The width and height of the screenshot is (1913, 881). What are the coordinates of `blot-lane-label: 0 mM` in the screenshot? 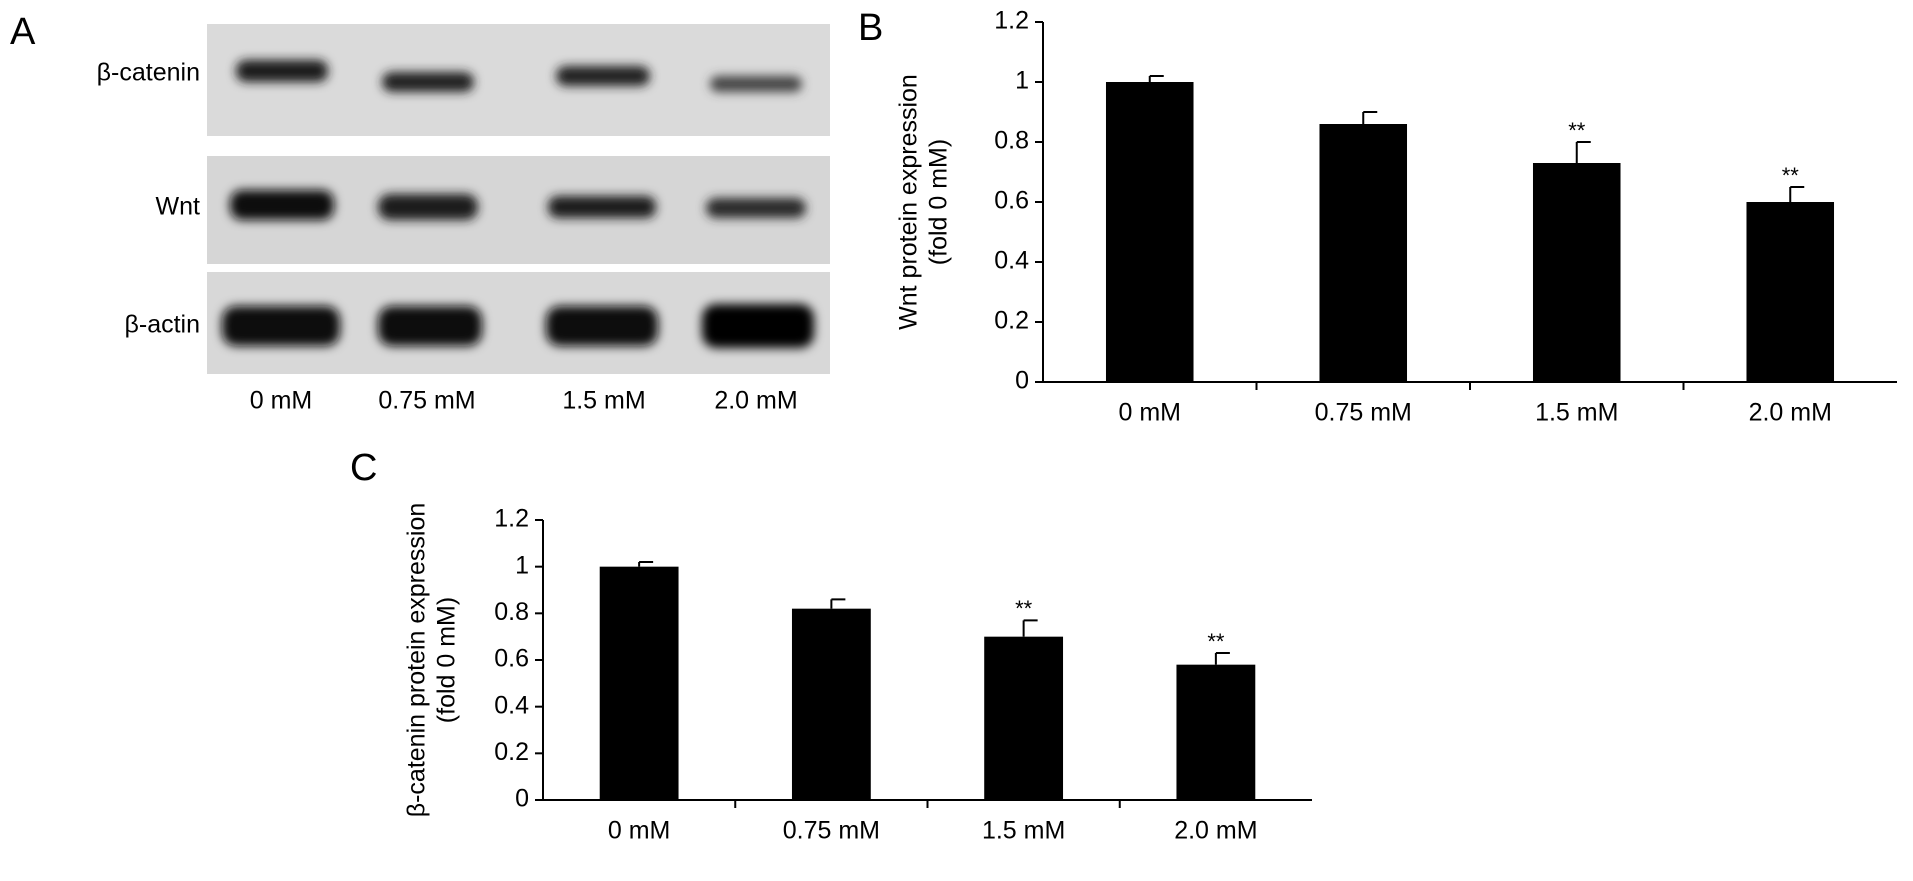 It's located at (281, 401).